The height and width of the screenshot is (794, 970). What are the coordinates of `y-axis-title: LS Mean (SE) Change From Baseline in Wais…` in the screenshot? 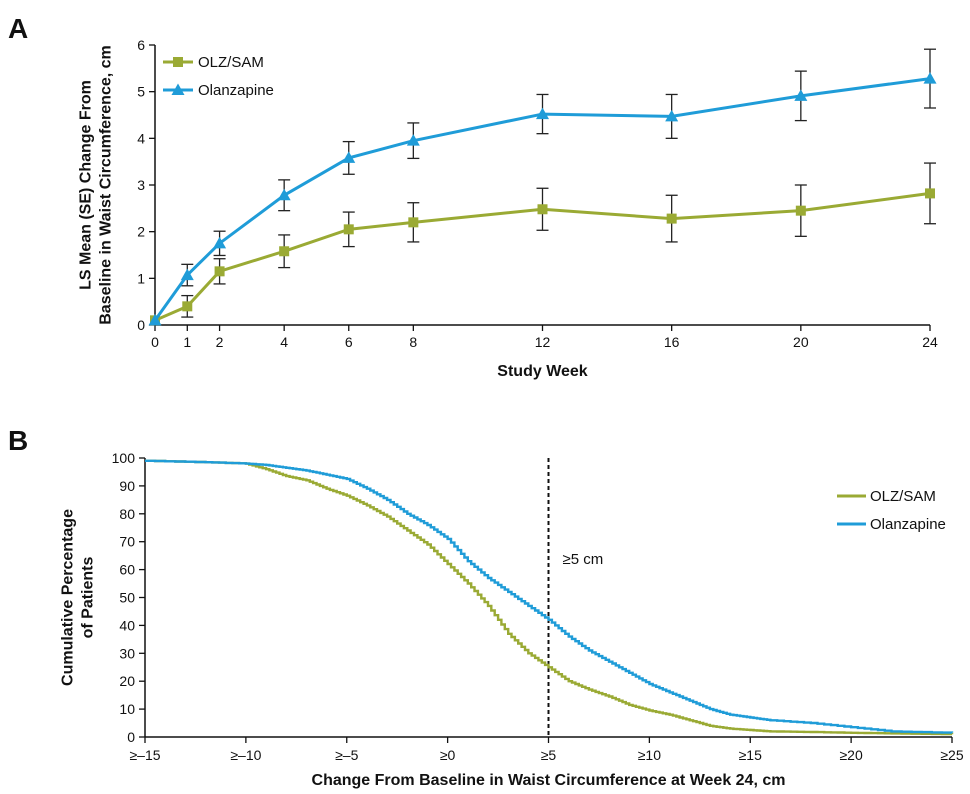 It's located at (95, 185).